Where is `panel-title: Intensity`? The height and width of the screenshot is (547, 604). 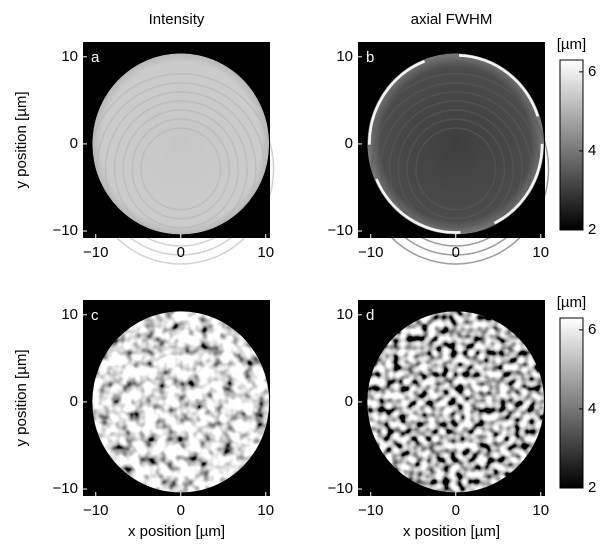
panel-title: Intensity is located at coordinates (177, 19).